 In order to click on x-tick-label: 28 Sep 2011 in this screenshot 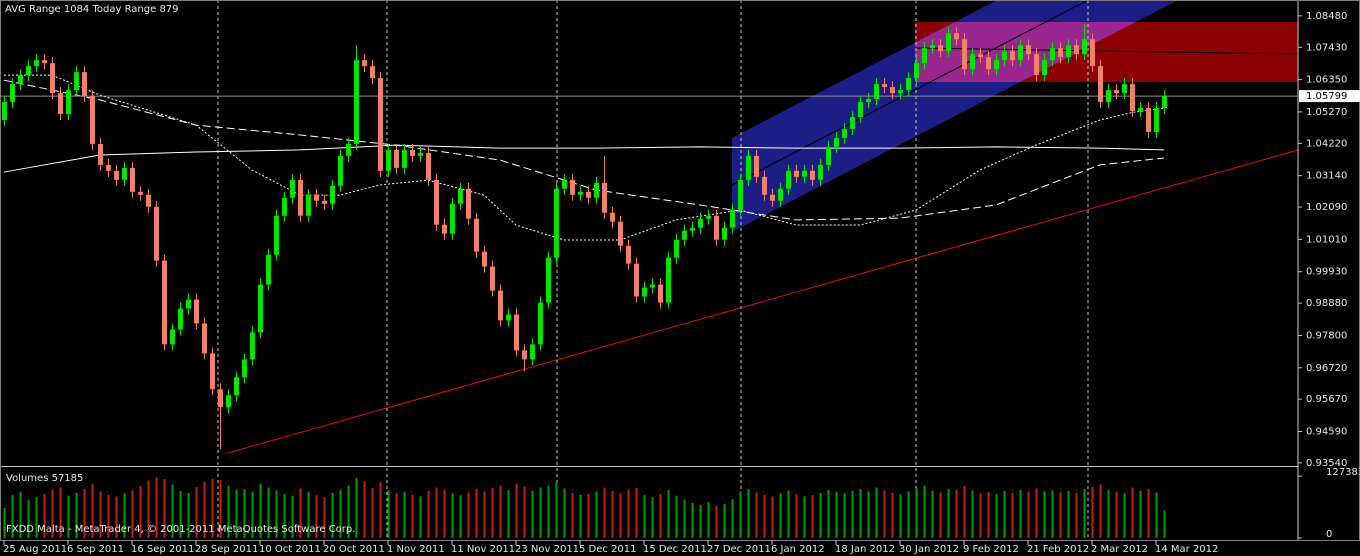, I will do `click(226, 549)`.